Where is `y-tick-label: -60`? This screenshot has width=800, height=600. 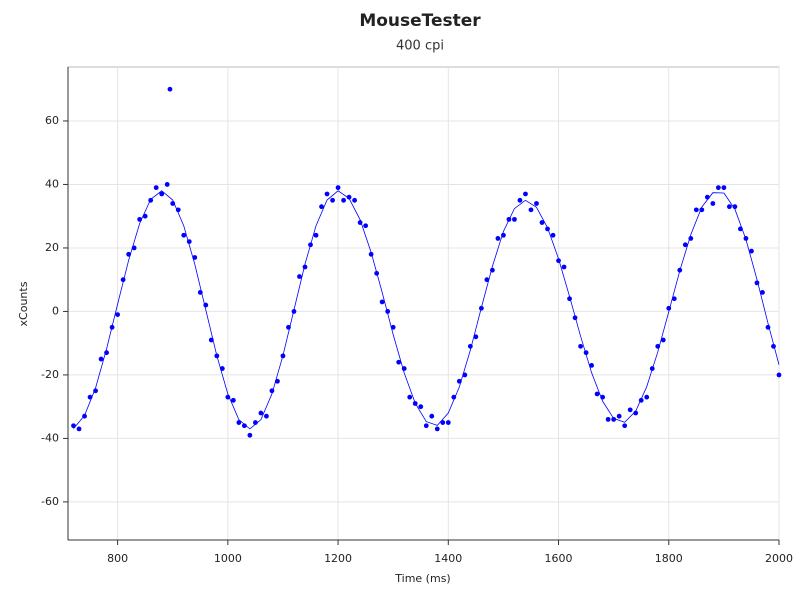
y-tick-label: -60 is located at coordinates (50, 501).